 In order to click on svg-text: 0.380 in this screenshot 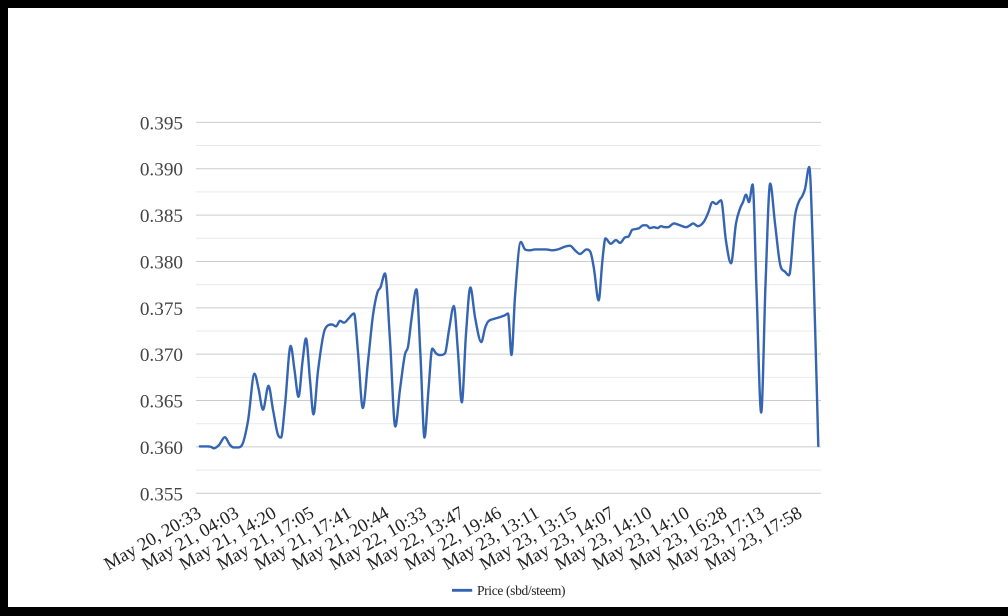, I will do `click(161, 262)`.